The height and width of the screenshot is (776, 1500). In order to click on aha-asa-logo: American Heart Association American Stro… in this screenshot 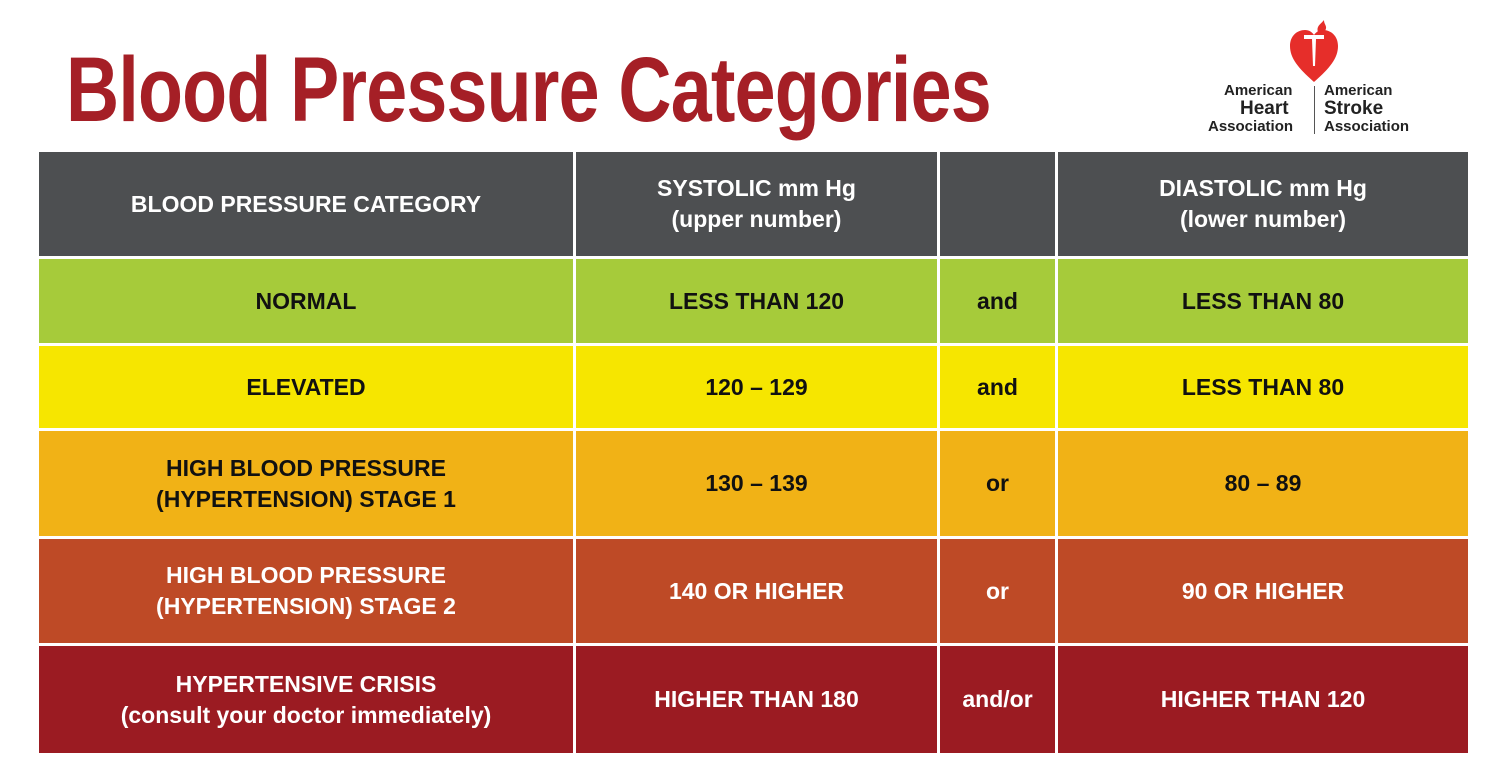, I will do `click(1315, 78)`.